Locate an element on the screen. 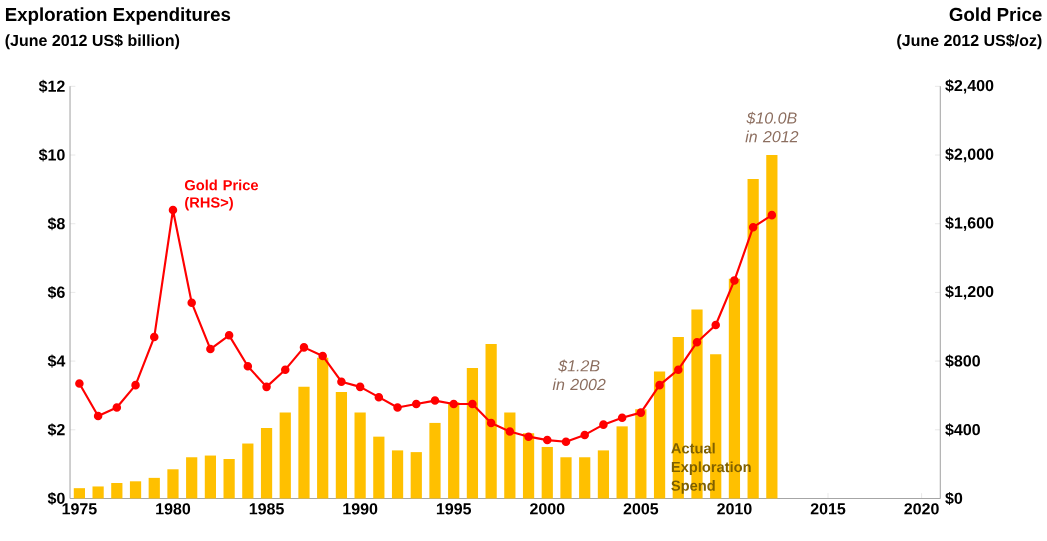  annotation: $1.2B in 2002 is located at coordinates (579, 374).